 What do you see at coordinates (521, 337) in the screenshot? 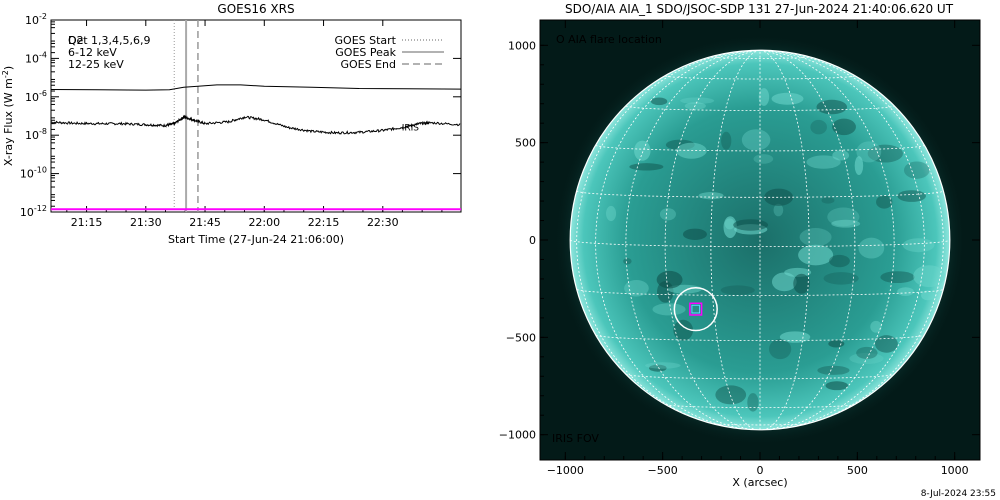
I see `aia-y-tick-label: −500` at bounding box center [521, 337].